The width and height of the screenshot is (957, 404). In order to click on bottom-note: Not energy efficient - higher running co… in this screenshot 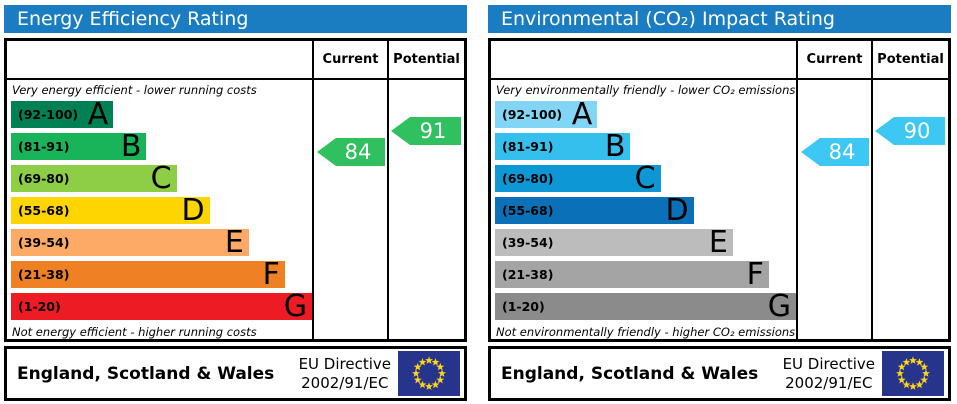, I will do `click(134, 332)`.